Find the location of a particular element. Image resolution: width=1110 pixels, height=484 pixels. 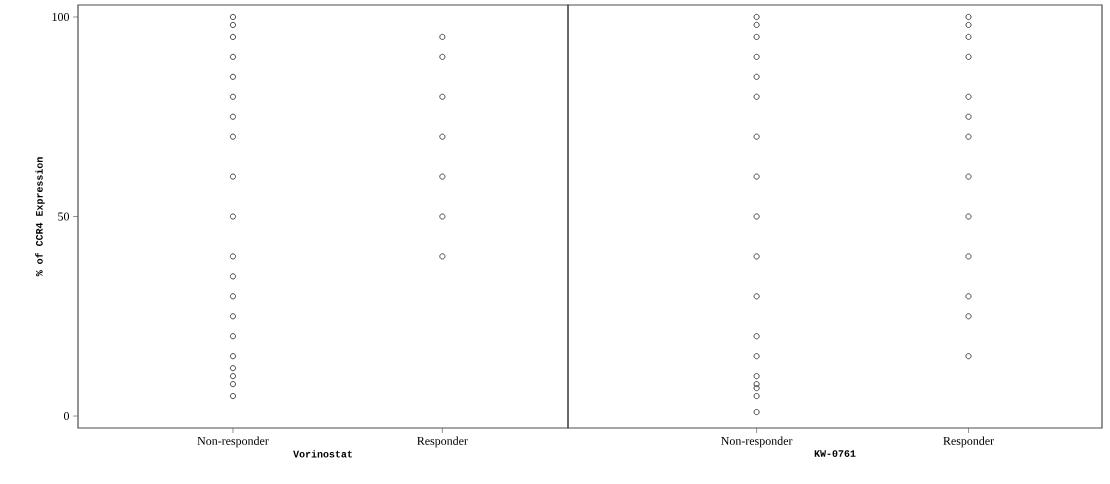

y-tick-label: 50 is located at coordinates (64, 216).